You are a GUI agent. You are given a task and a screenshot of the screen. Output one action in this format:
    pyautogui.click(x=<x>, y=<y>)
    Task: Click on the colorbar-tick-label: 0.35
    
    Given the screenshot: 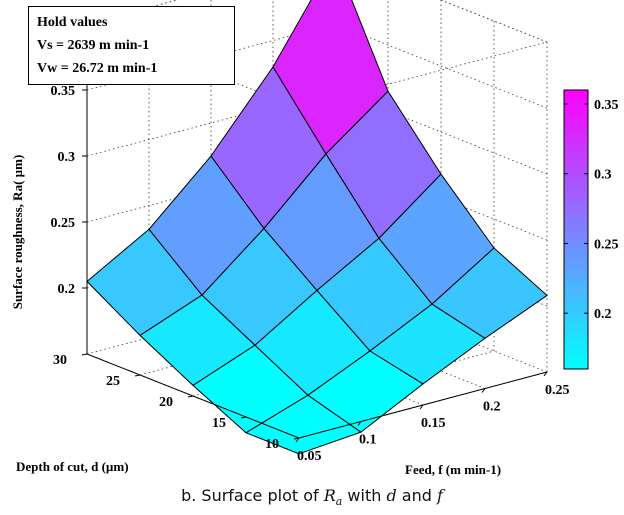 What is the action you would take?
    pyautogui.click(x=606, y=105)
    